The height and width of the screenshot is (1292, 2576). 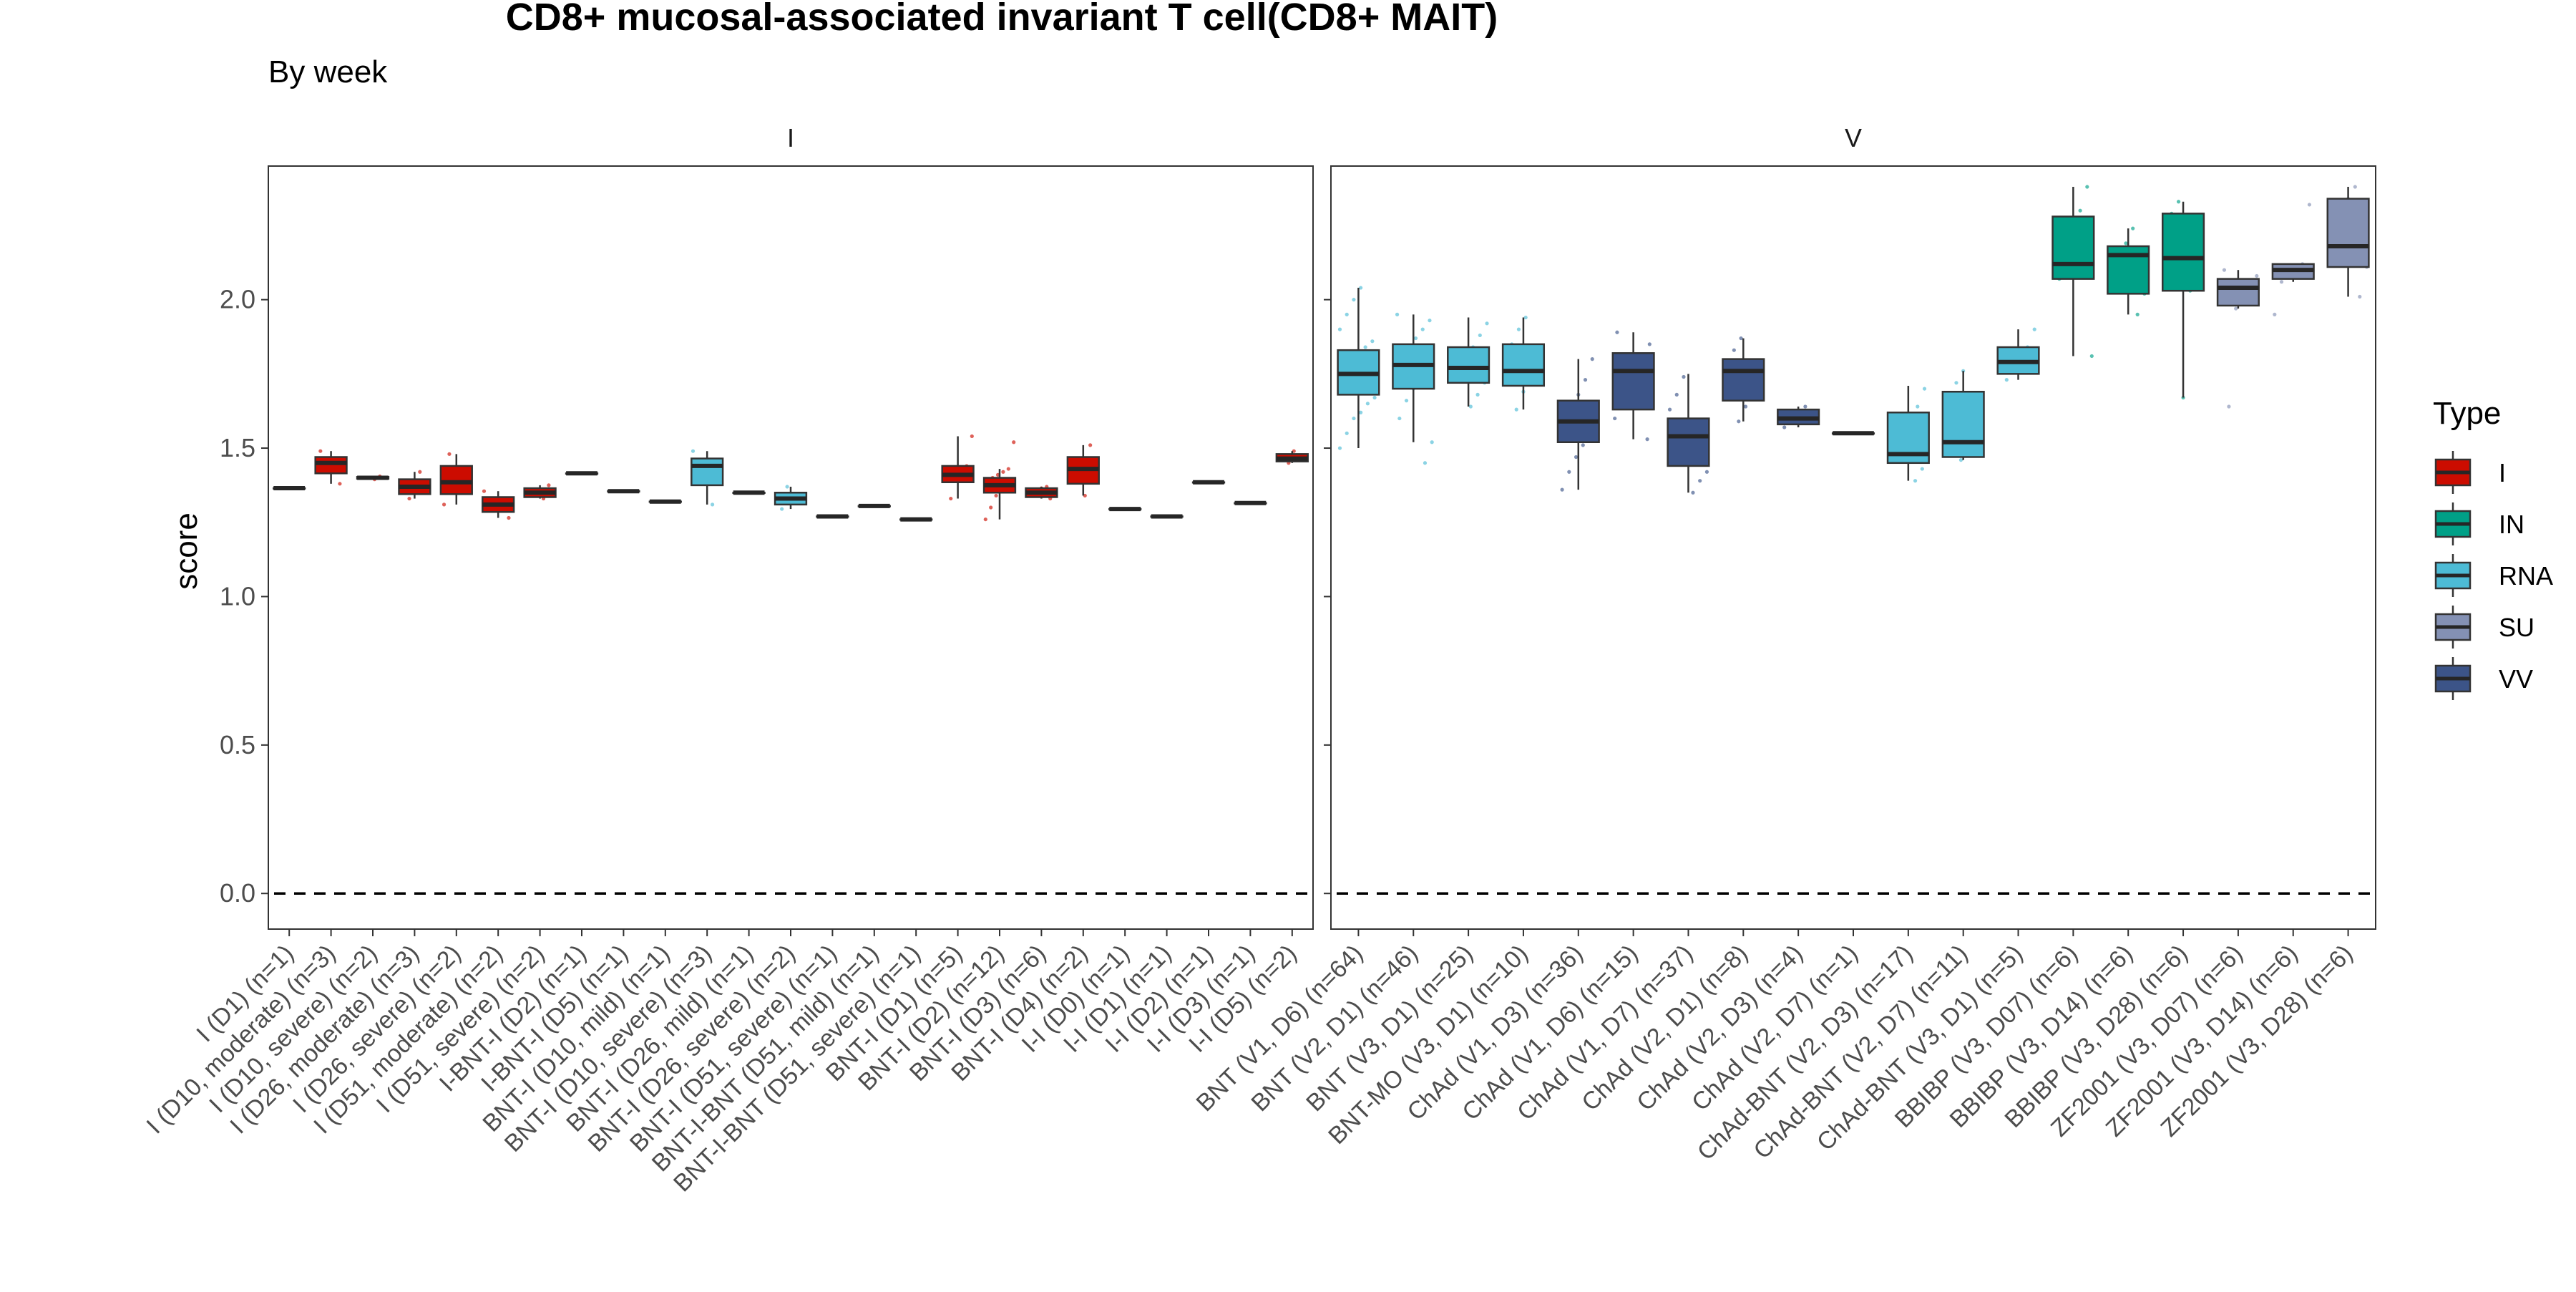 I want to click on y-tick-label: 1.5, so click(x=237, y=447).